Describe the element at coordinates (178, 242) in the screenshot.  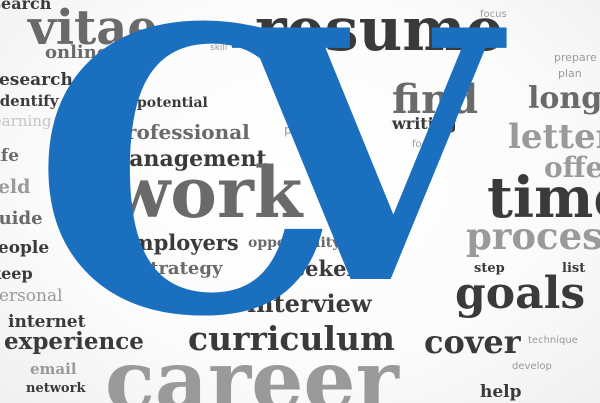
I see `word-employers: employers` at that location.